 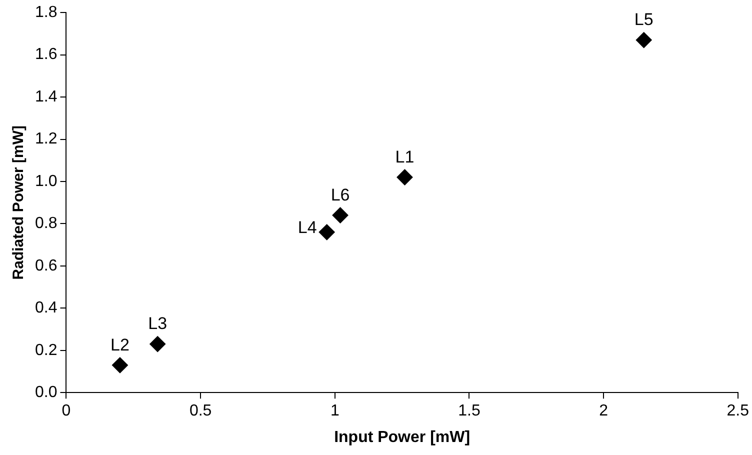 I want to click on y-tick-label: 0.0, so click(x=46, y=393).